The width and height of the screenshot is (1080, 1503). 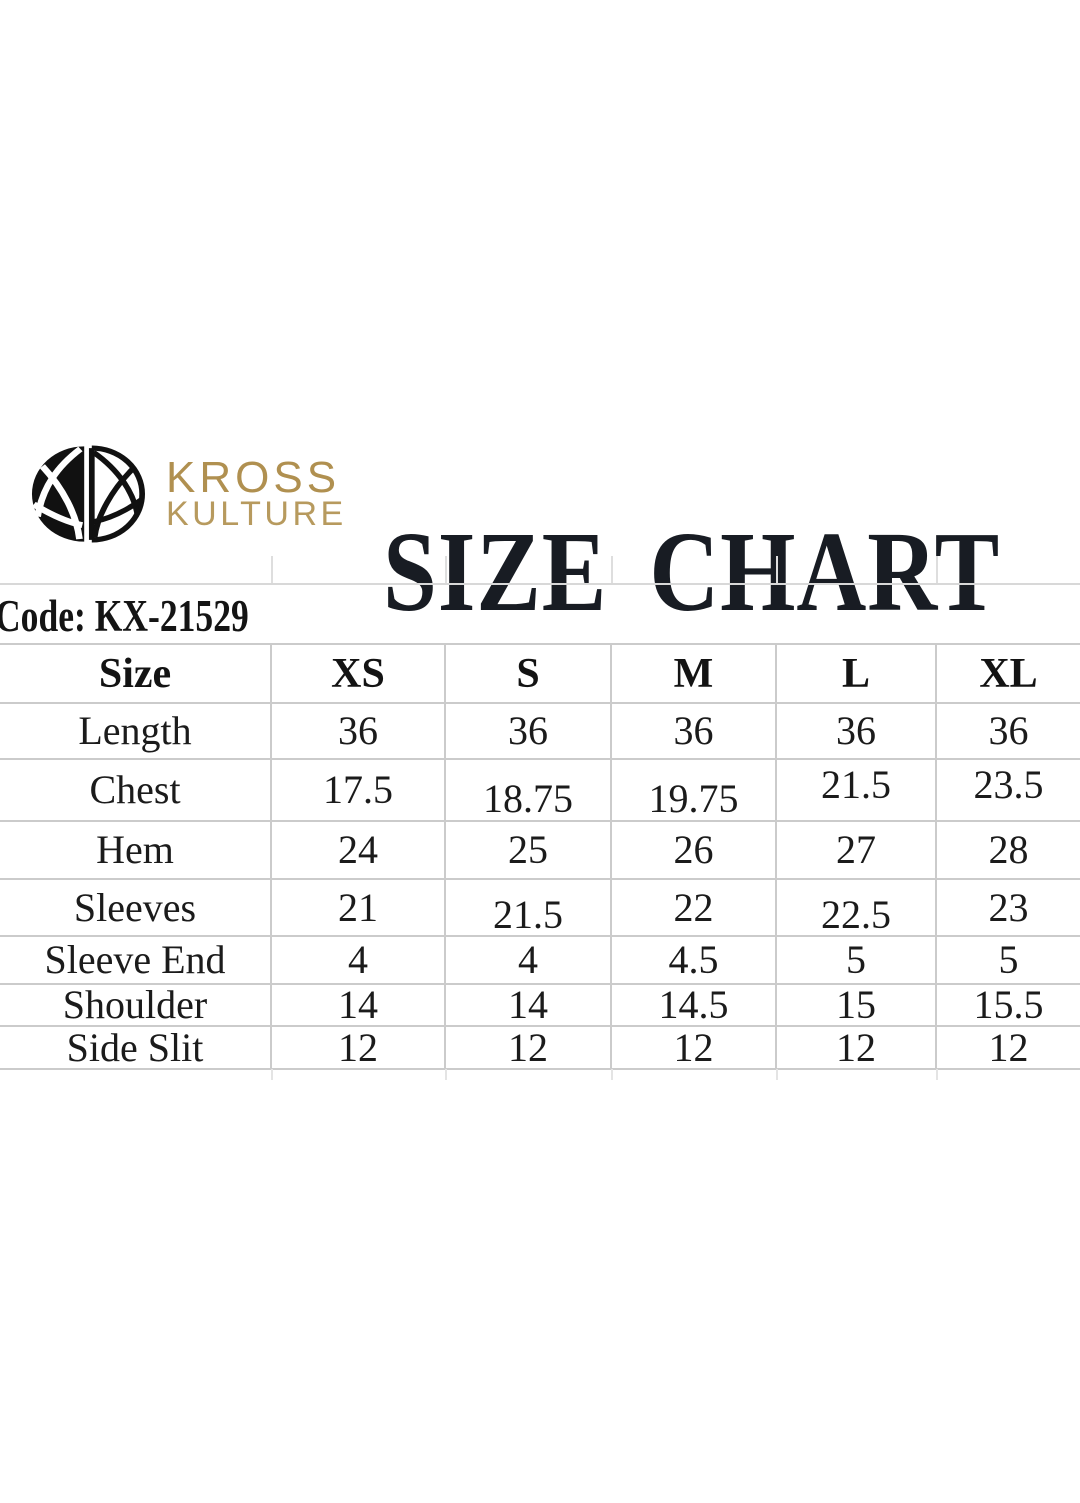 I want to click on side-slit-xs-value: 12, so click(x=358, y=1047).